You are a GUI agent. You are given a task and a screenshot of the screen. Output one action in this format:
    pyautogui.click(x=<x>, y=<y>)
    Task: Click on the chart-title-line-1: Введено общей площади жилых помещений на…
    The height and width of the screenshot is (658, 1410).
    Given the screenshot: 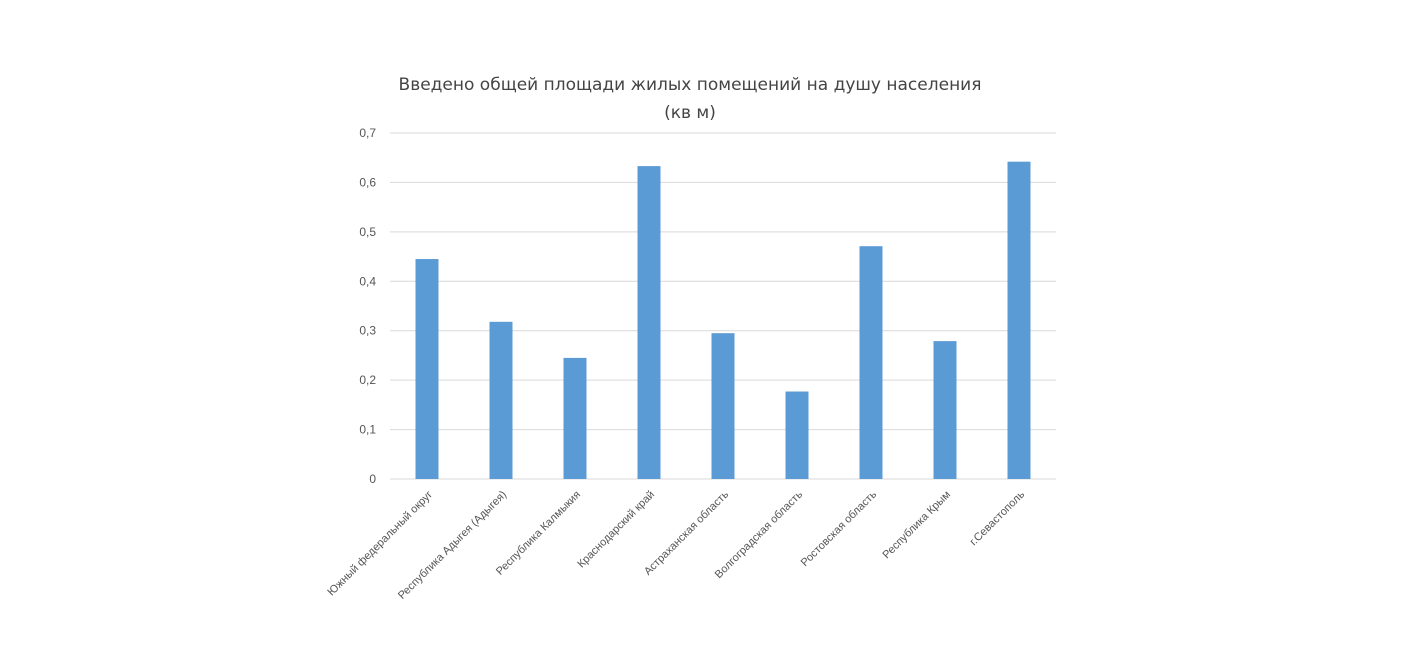 What is the action you would take?
    pyautogui.click(x=690, y=85)
    